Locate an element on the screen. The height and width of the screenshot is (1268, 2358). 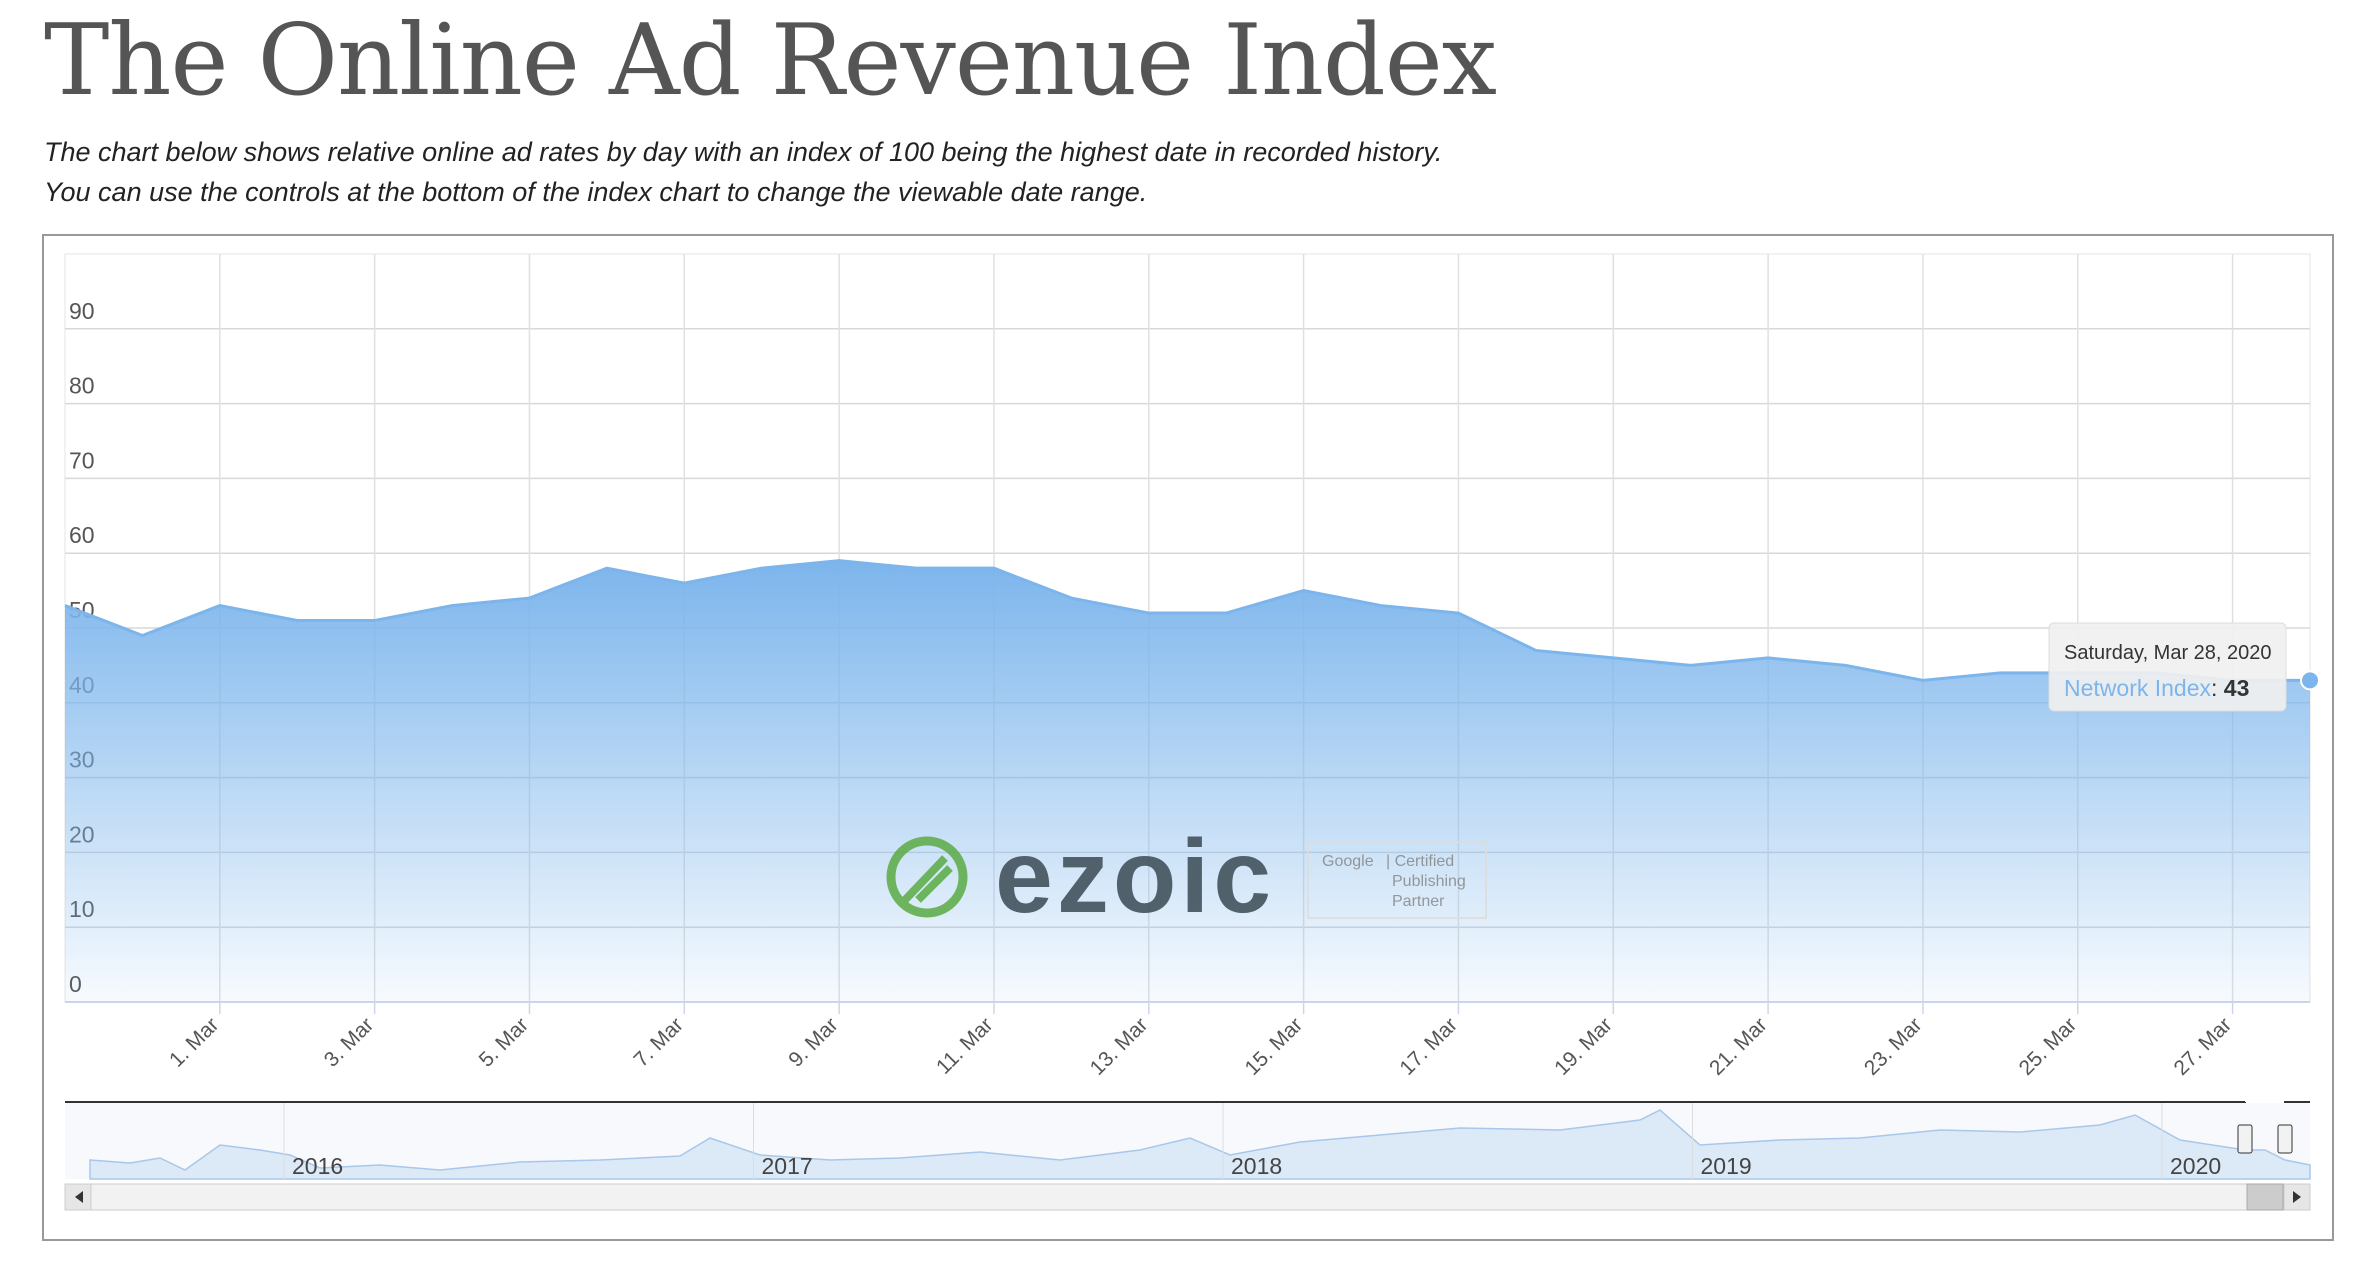
tooltip-box is located at coordinates (2167, 667).